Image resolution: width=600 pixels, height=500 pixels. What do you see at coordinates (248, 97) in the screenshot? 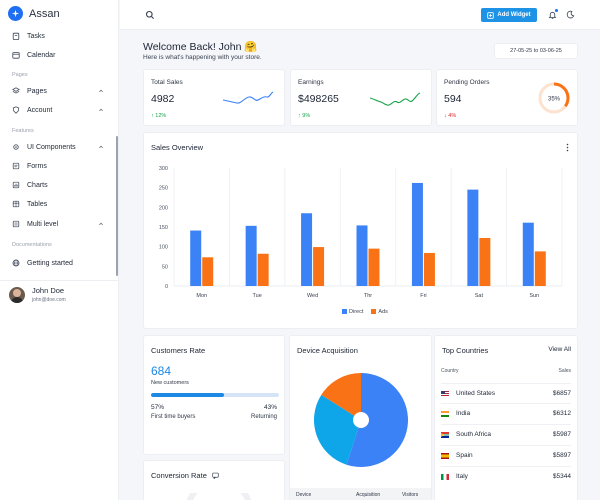
I see `sparkline-total-sales` at bounding box center [248, 97].